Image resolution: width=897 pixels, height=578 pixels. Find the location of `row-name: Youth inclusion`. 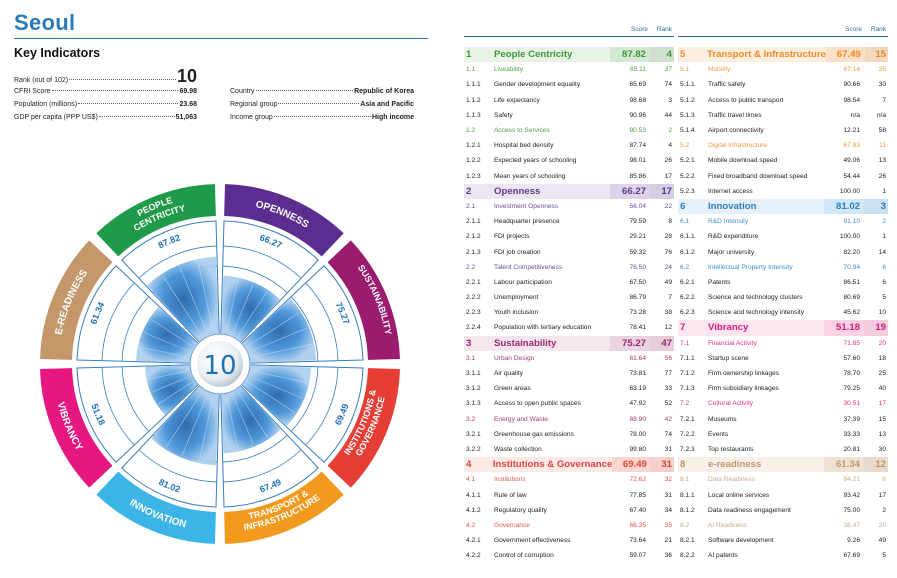

row-name: Youth inclusion is located at coordinates (516, 313).